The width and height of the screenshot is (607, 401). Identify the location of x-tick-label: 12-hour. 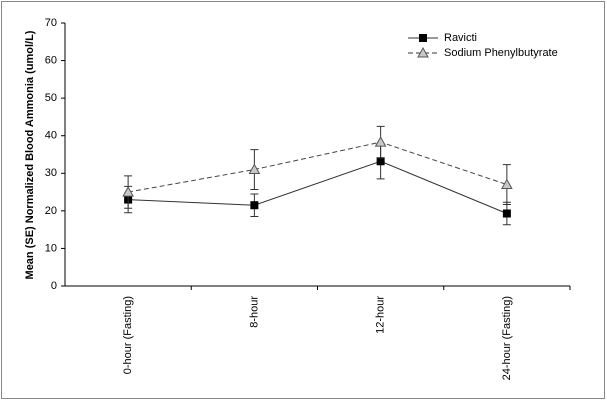
(381, 315).